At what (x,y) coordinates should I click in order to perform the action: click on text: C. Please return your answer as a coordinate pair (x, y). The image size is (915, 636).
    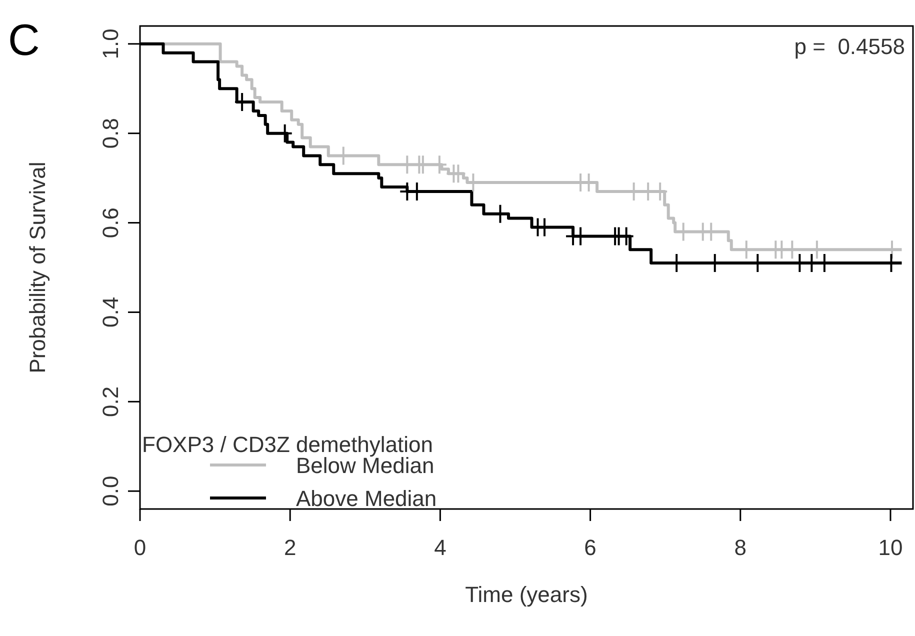
    Looking at the image, I should click on (24, 40).